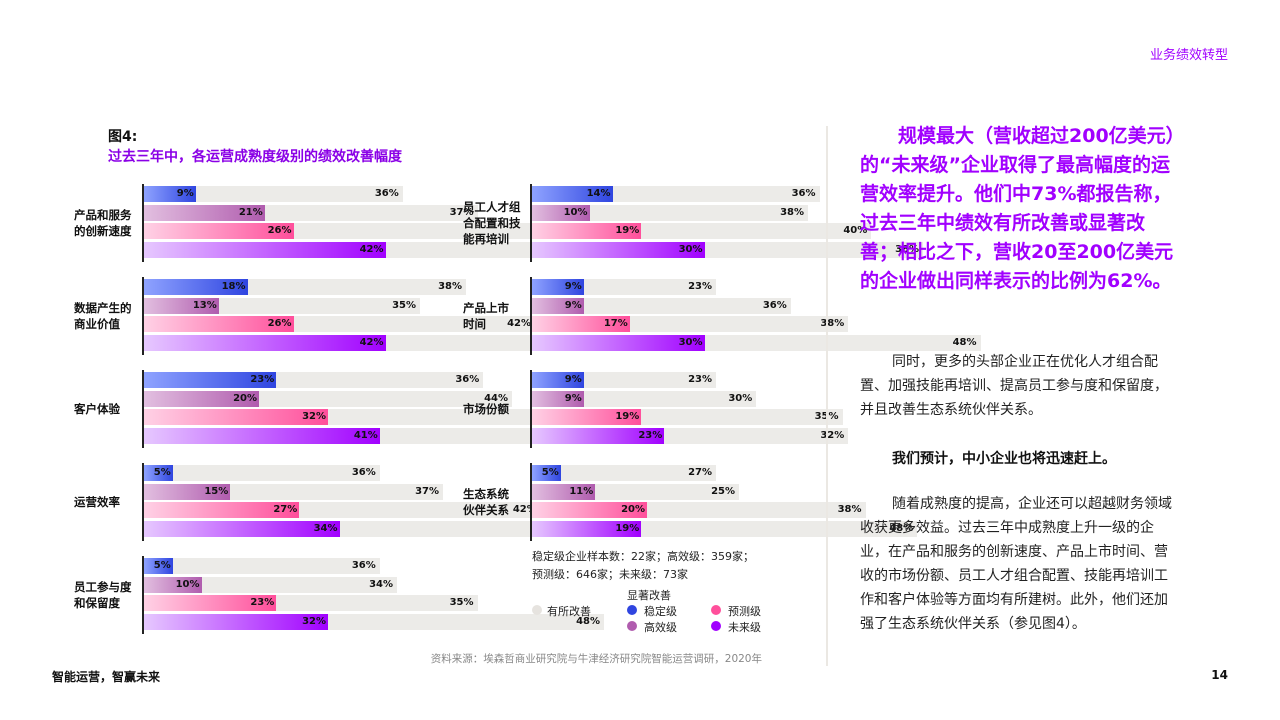 The image size is (1280, 720). Describe the element at coordinates (716, 626) in the screenshot. I see `legend-future-swatch` at that location.